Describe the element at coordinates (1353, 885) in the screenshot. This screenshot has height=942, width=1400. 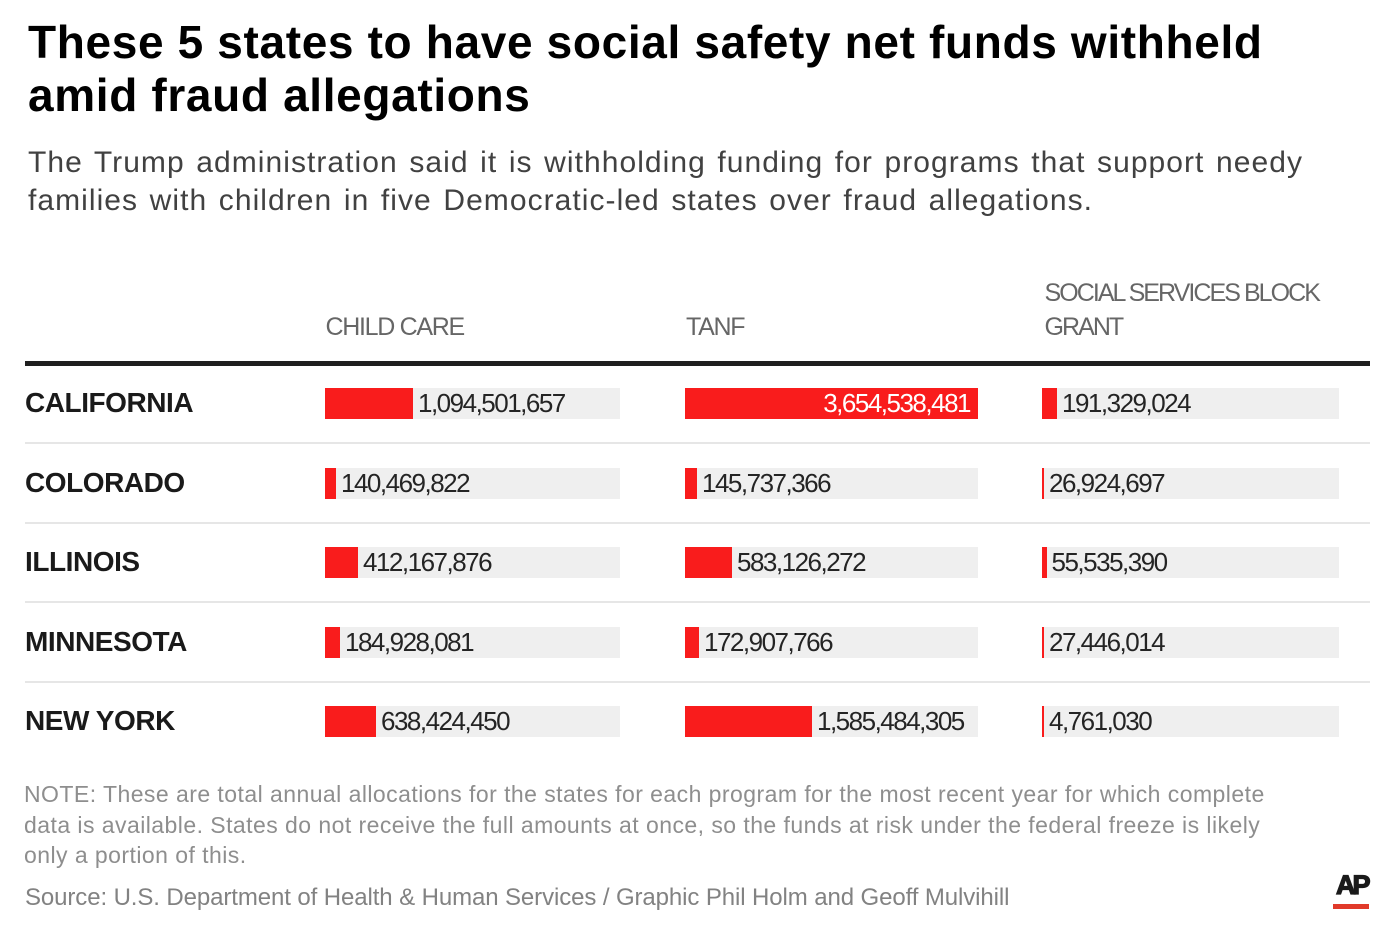
I see `svg-text: AP` at that location.